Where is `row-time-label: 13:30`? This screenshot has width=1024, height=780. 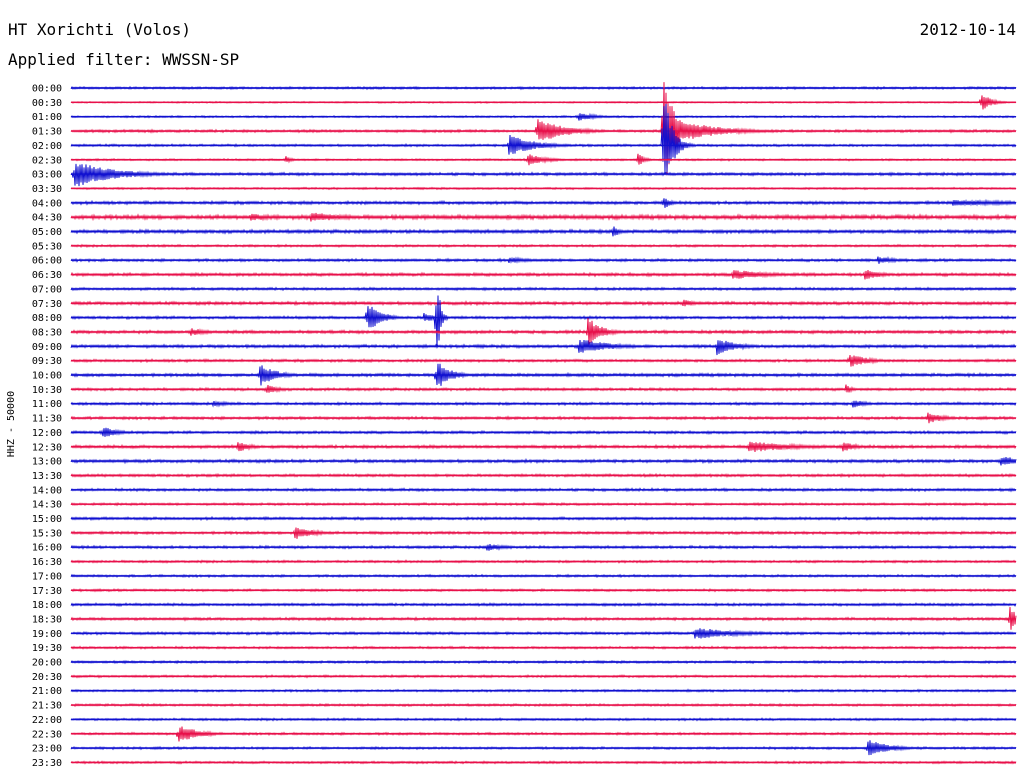
row-time-label: 13:30 is located at coordinates (47, 476).